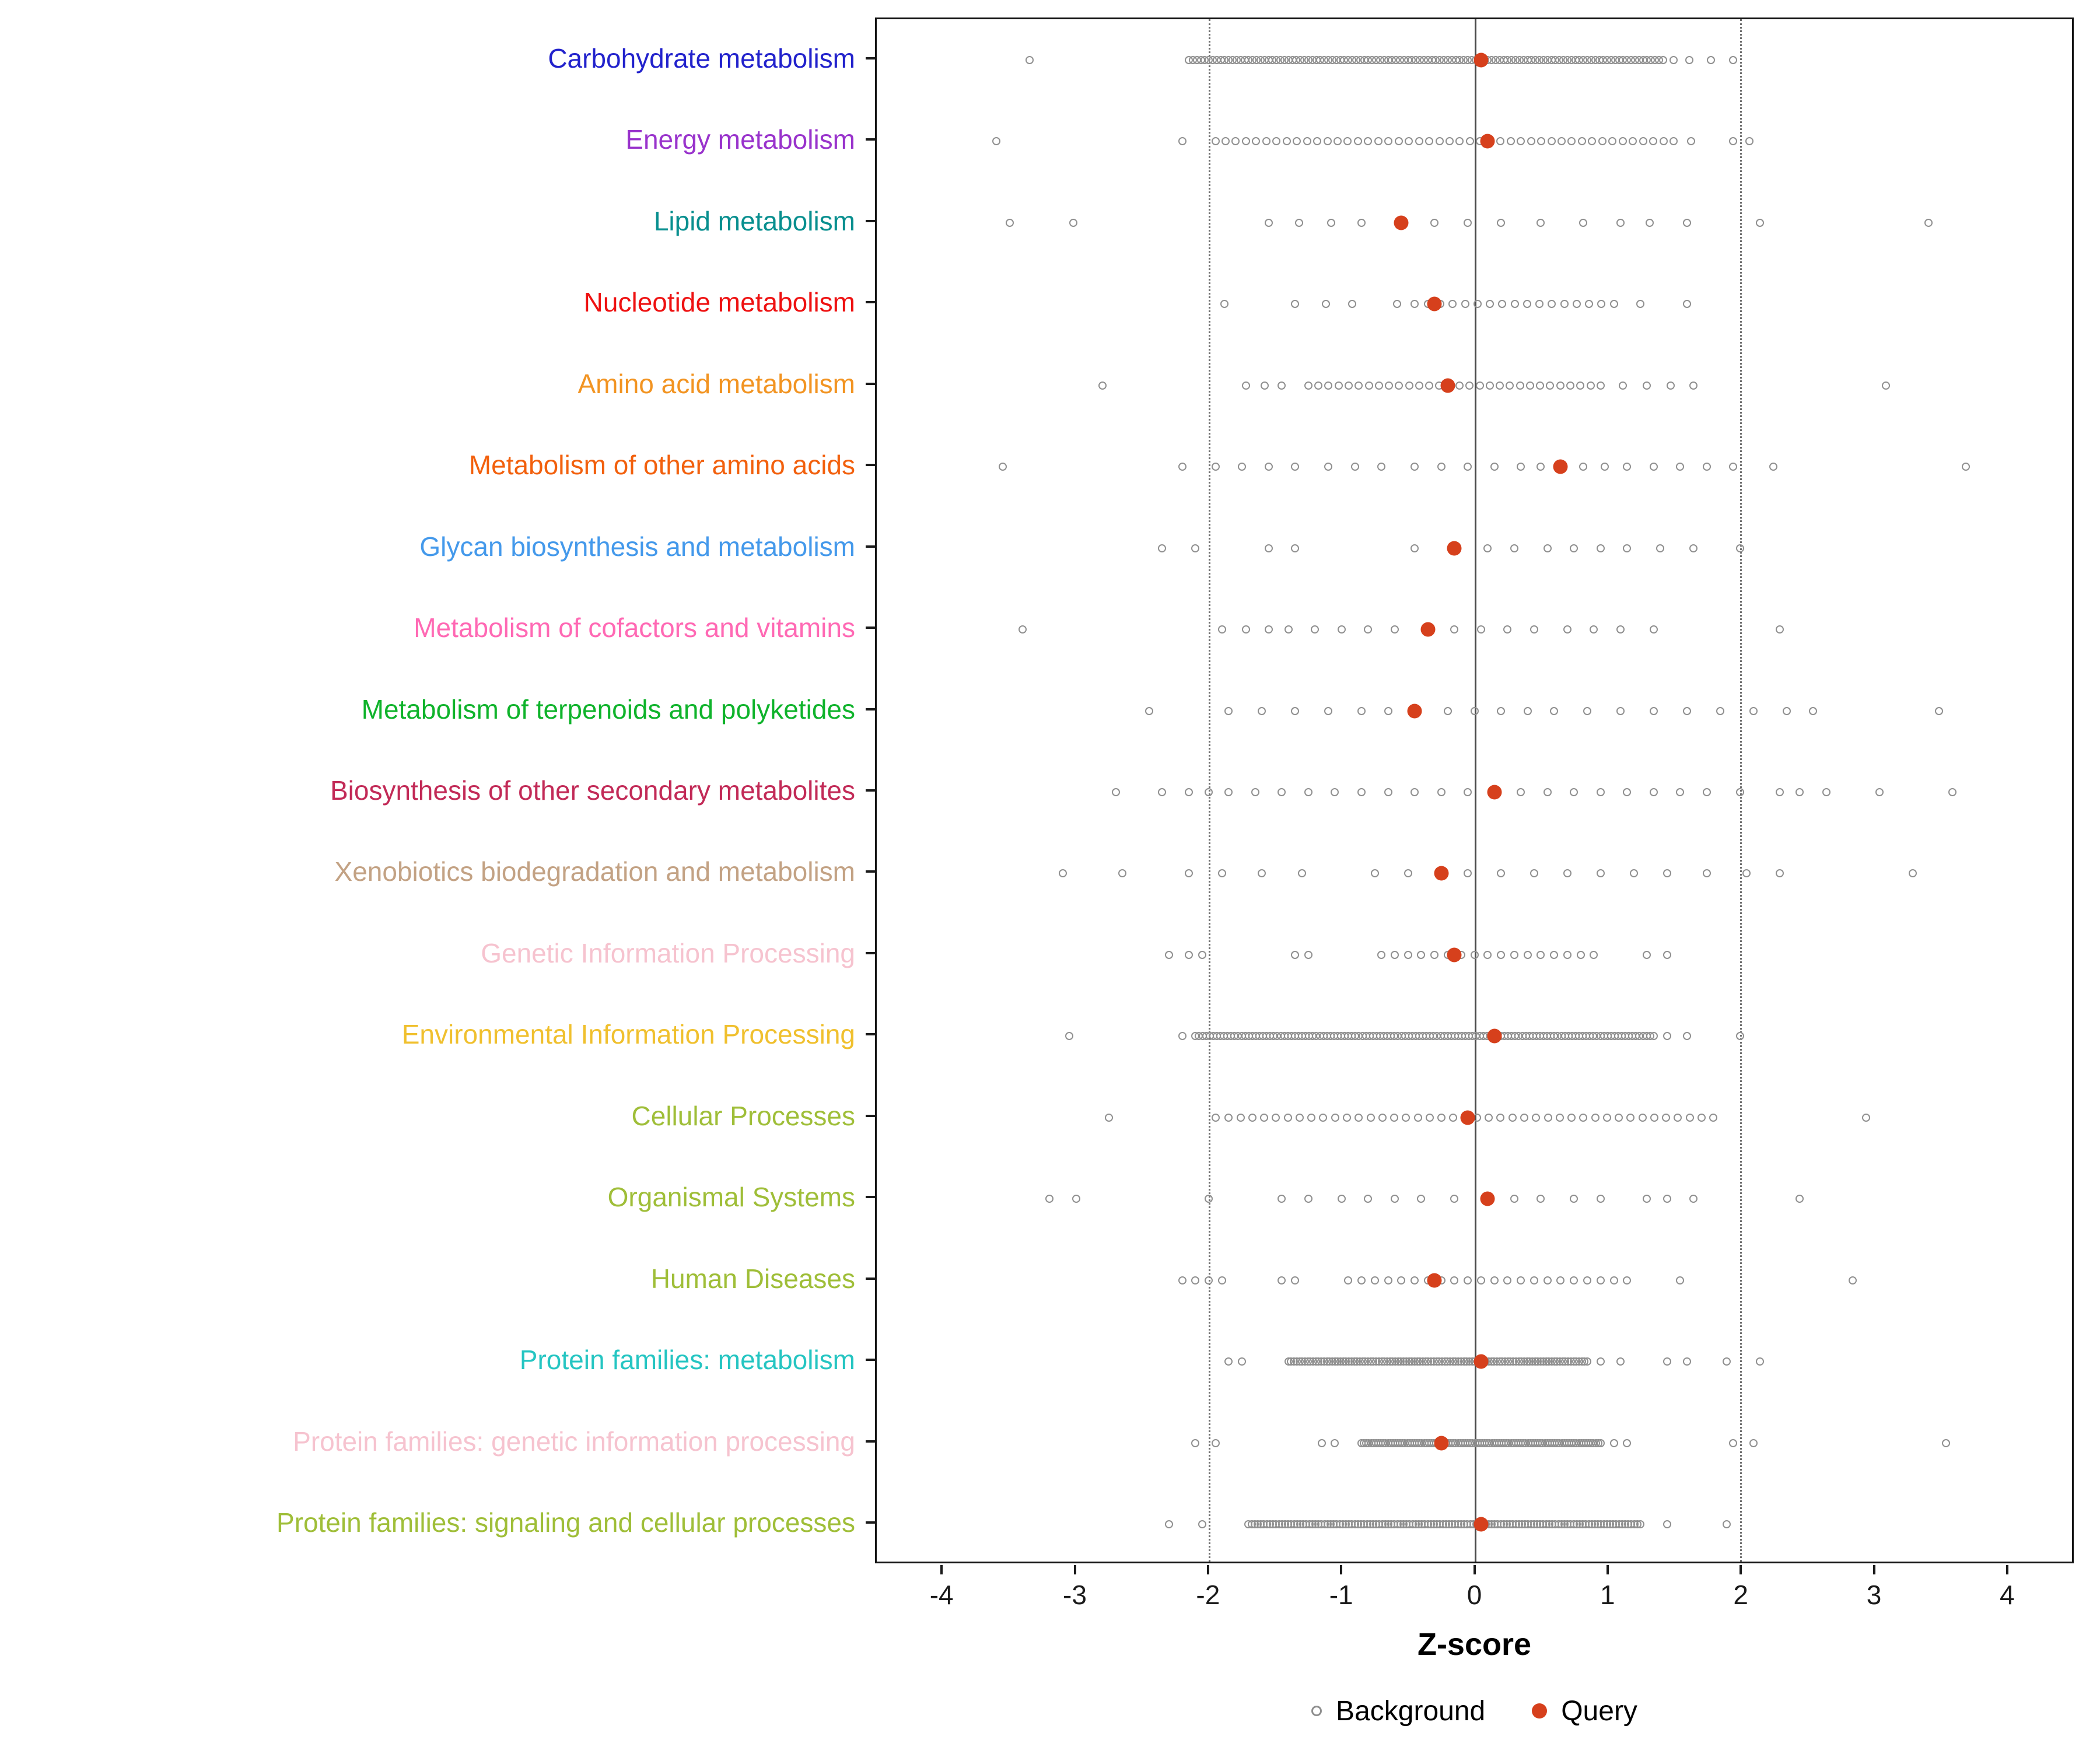 This screenshot has height=1750, width=2100. I want to click on category-label: Environmental Information Processing, so click(628, 1034).